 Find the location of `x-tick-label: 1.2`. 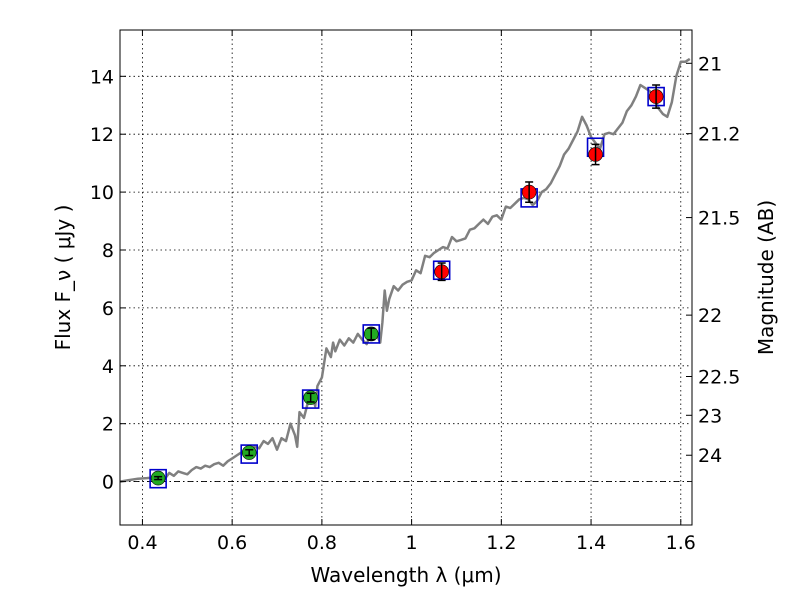

x-tick-label: 1.2 is located at coordinates (501, 543).